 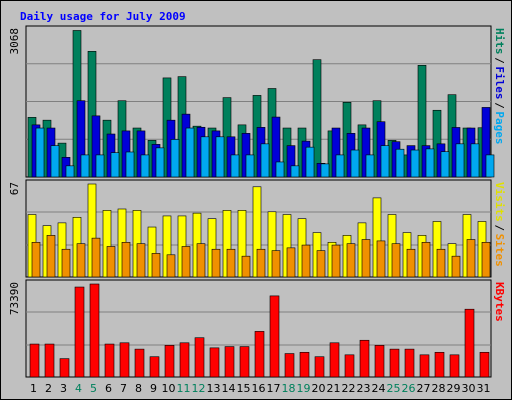 What do you see at coordinates (199, 388) in the screenshot?
I see `x-label-day-12: 12` at bounding box center [199, 388].